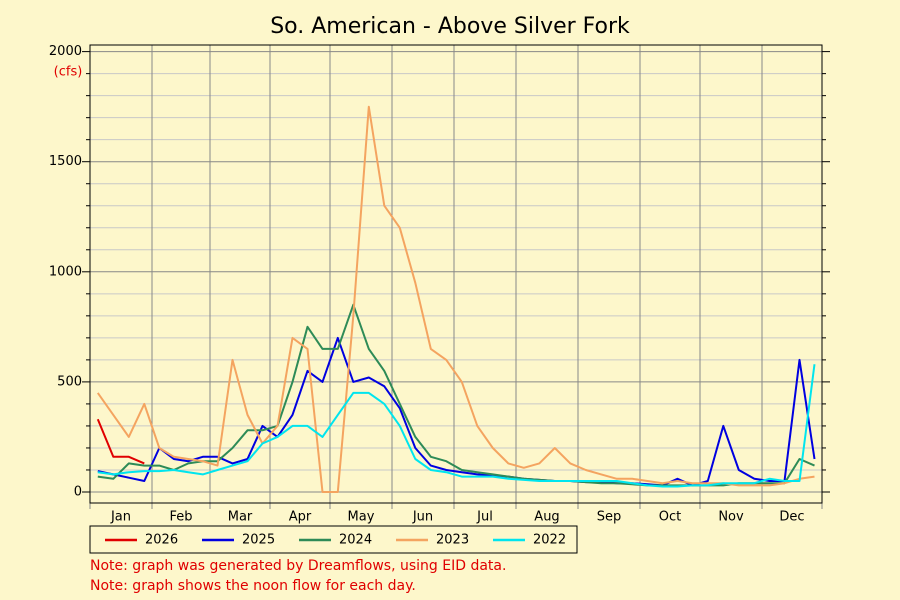  What do you see at coordinates (361, 517) in the screenshot?
I see `x-tick-label: May` at bounding box center [361, 517].